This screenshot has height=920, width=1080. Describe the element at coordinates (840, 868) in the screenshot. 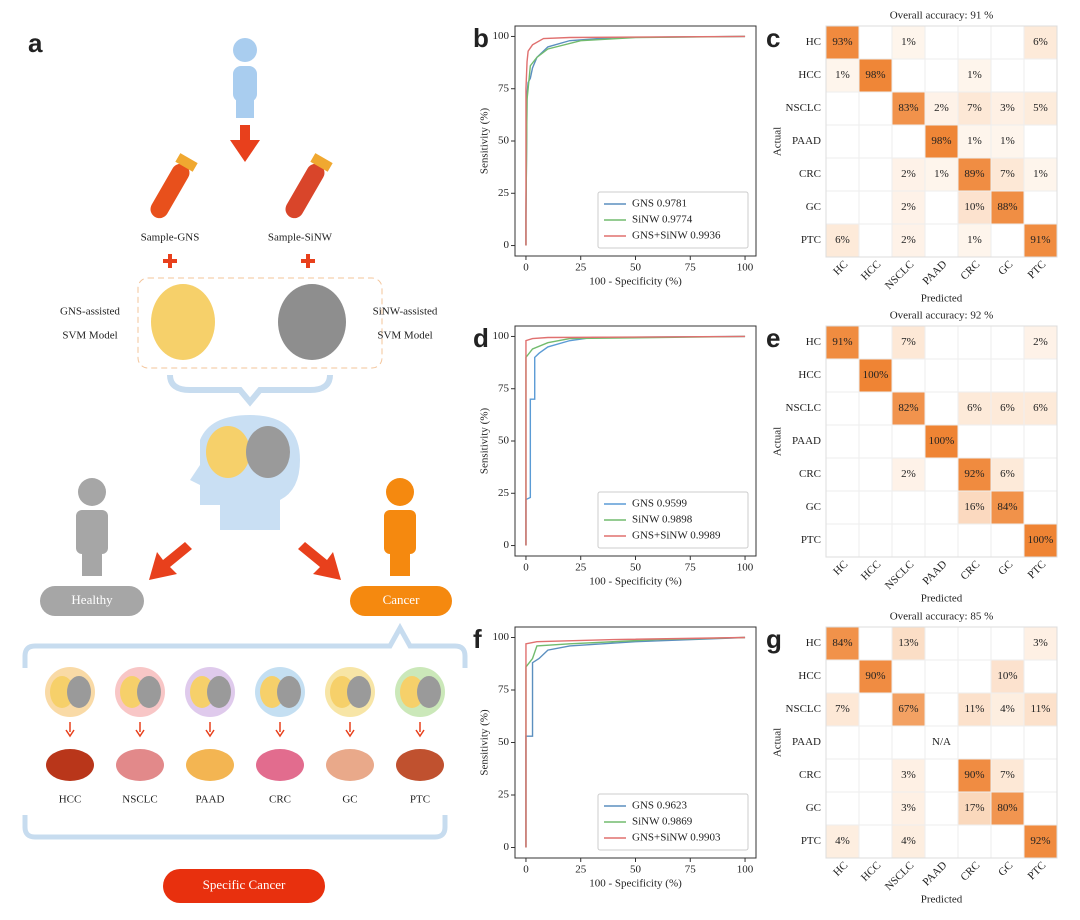

I see `x-tick-label: HC` at that location.